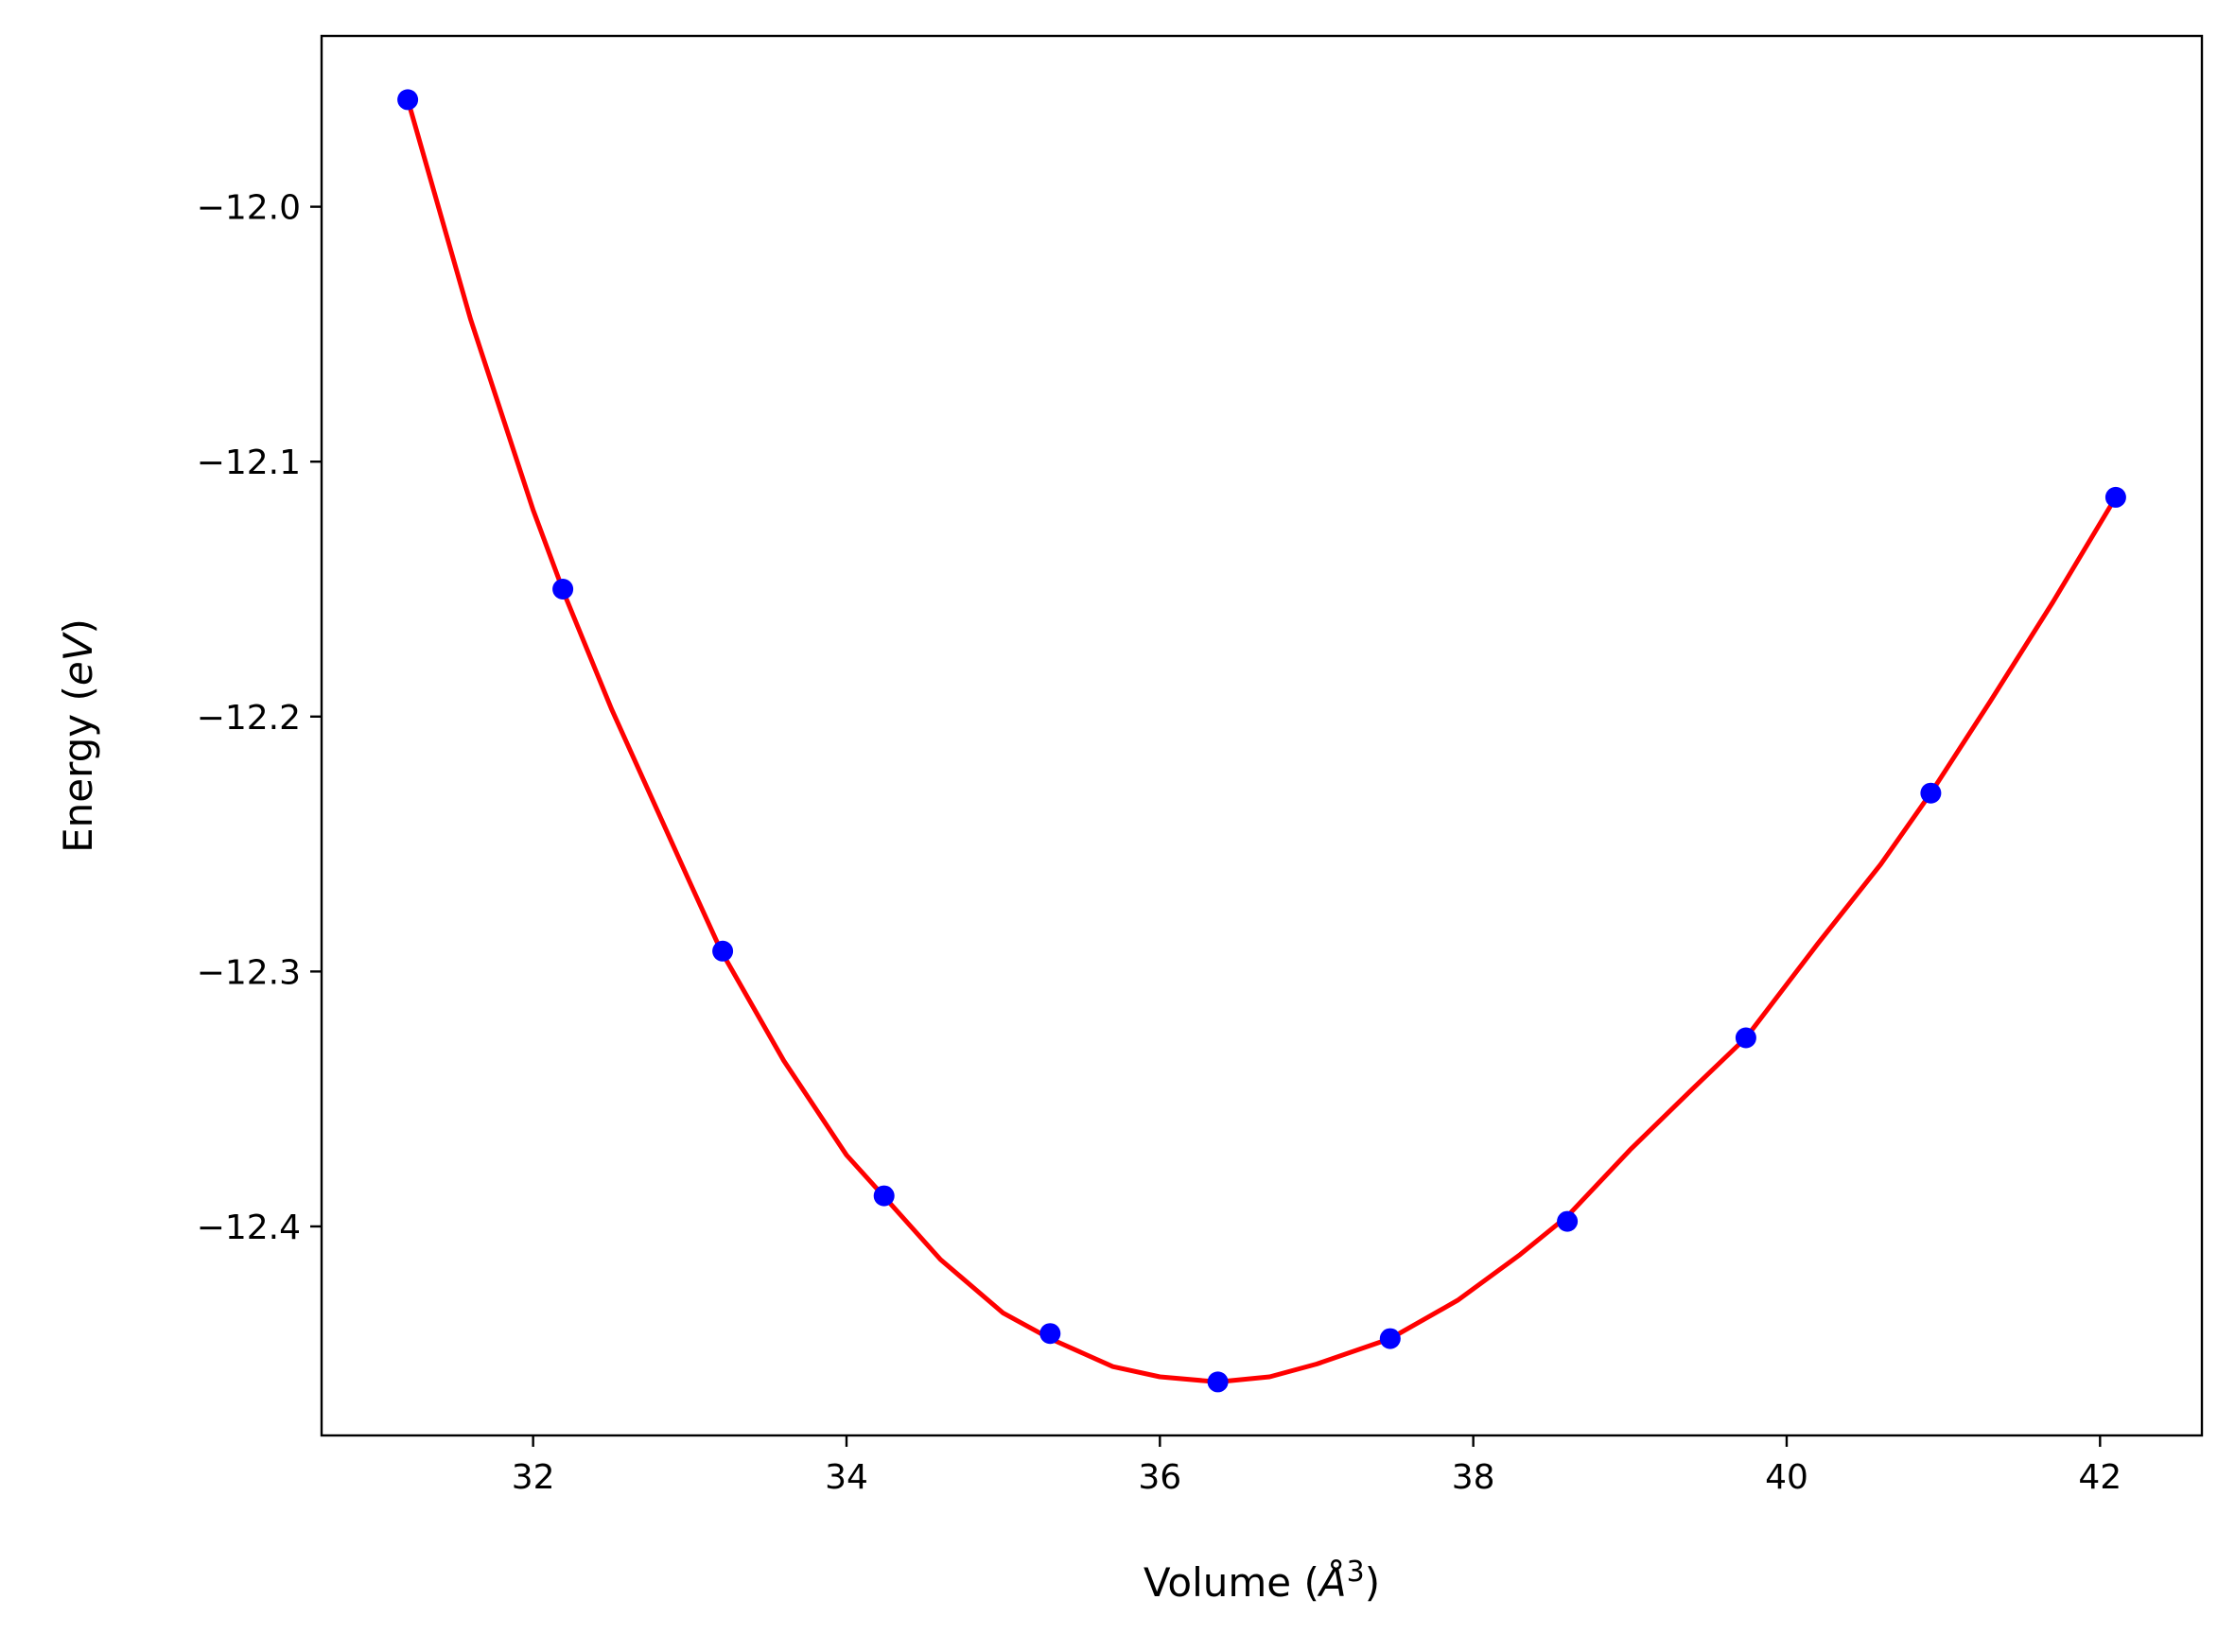 This screenshot has height=1652, width=2235. Describe the element at coordinates (533, 1477) in the screenshot. I see `x-tick-label: 32` at that location.